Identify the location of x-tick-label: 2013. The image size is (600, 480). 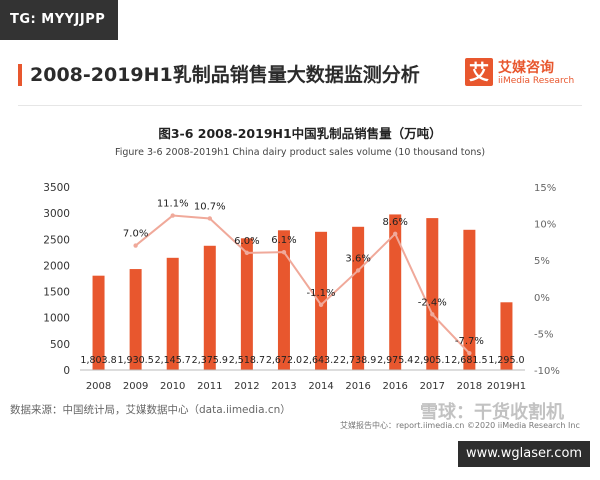
(283, 386).